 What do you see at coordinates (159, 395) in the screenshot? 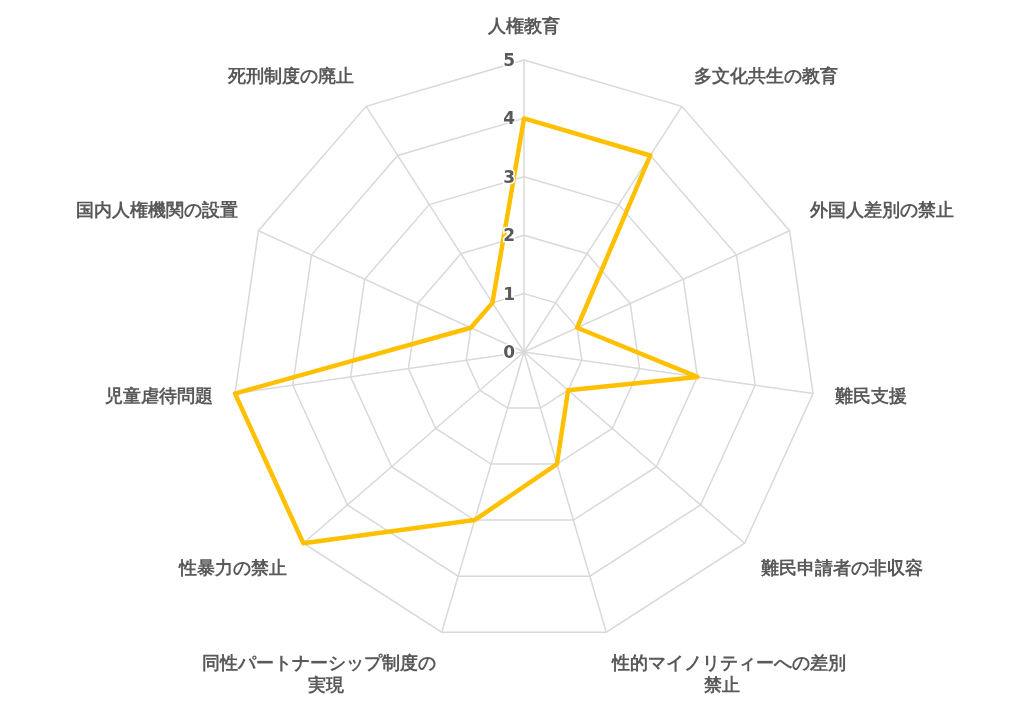
I see `spoke-label: 児童虐待問題` at bounding box center [159, 395].